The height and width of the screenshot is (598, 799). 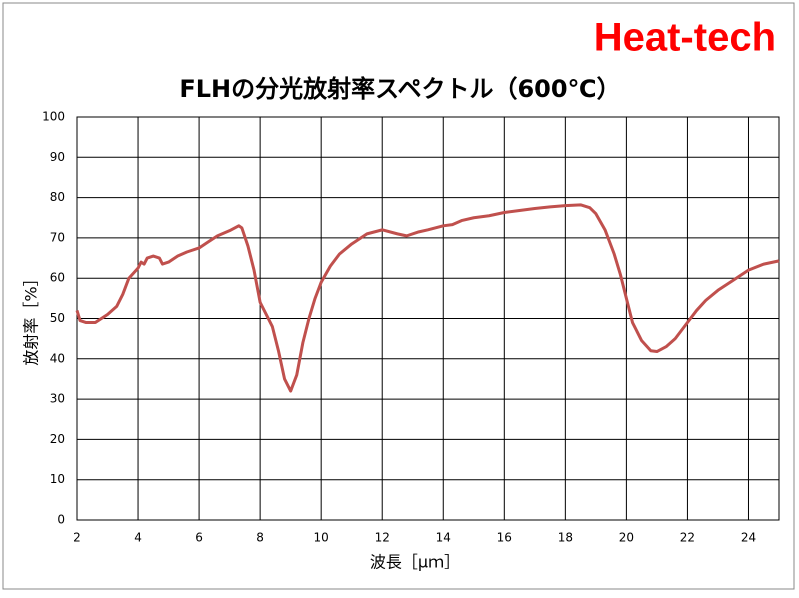 I want to click on y-tick-label: 100, so click(x=53, y=117).